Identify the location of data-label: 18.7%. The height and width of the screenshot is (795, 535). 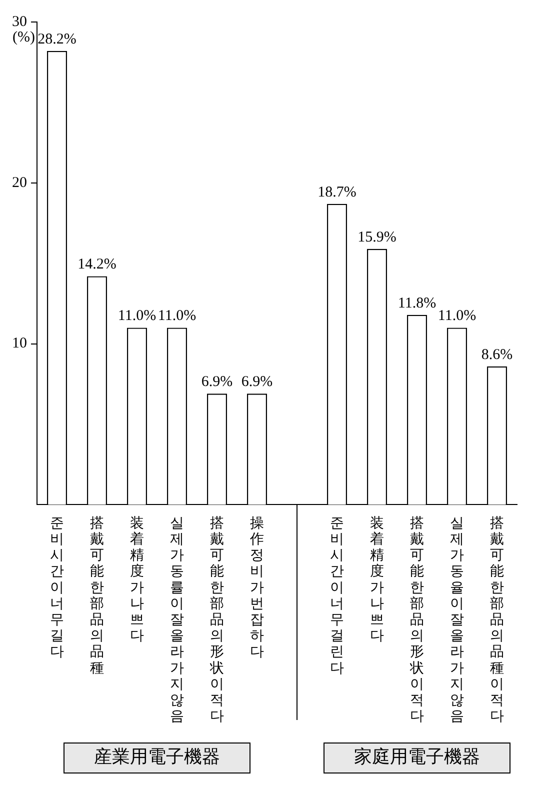
(337, 192).